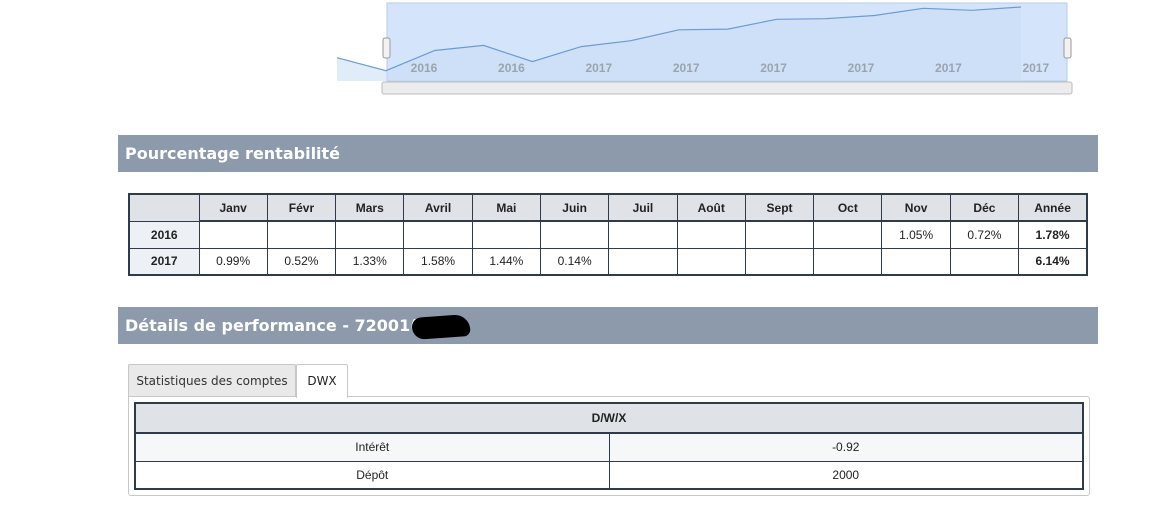 The width and height of the screenshot is (1151, 523). I want to click on row-year-label: 2016, so click(164, 234).